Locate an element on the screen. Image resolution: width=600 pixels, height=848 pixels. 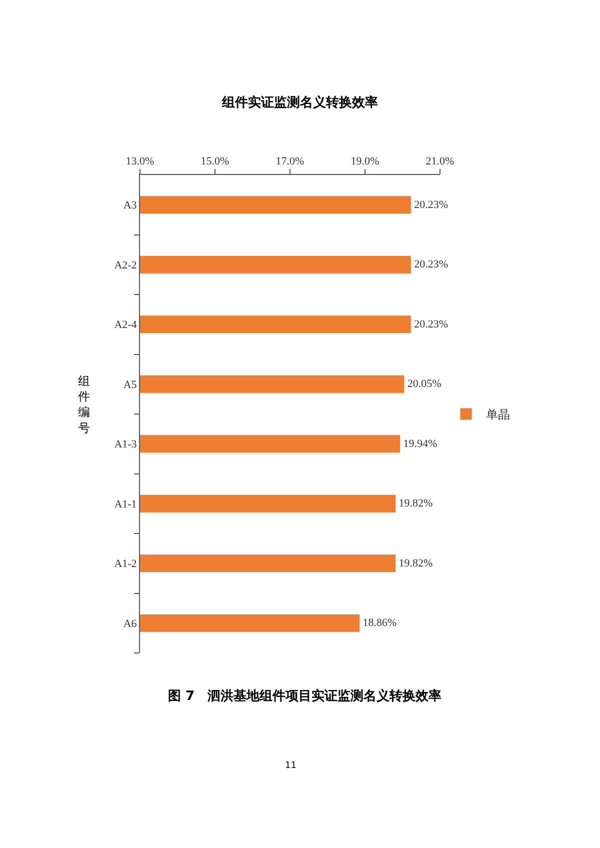
y-tick-label: A6 is located at coordinates (130, 624).